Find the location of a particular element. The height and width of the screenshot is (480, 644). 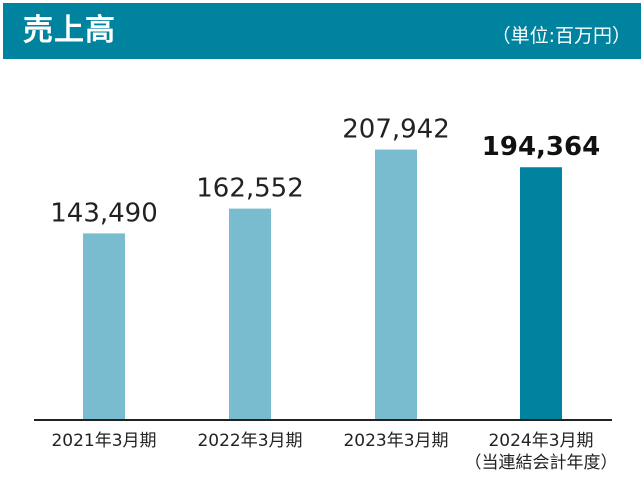

x-tick-label-3: 2023年3月期 is located at coordinates (395, 441).